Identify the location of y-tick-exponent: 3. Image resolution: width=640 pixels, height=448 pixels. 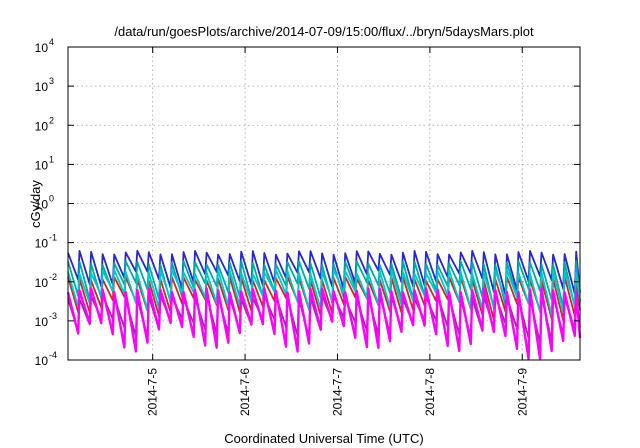
(51, 81).